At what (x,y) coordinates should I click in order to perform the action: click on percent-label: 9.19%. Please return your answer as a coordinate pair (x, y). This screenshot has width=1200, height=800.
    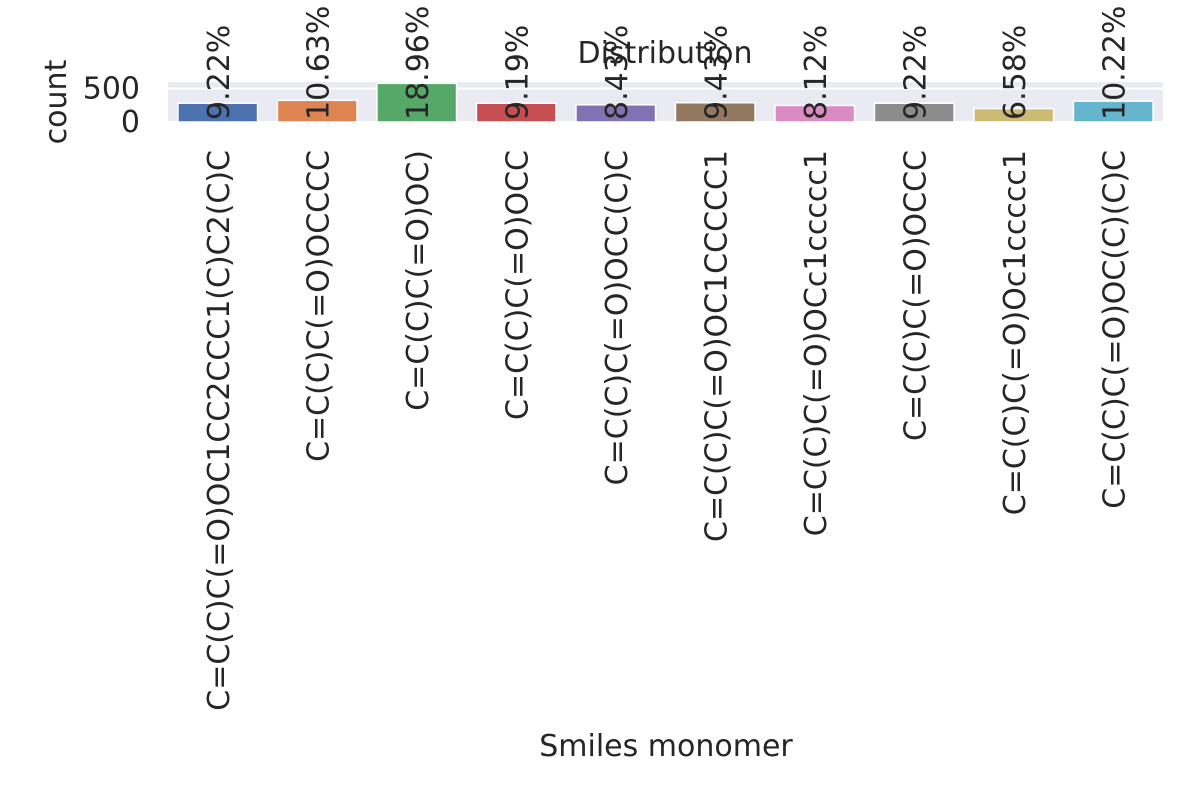
    Looking at the image, I should click on (517, 72).